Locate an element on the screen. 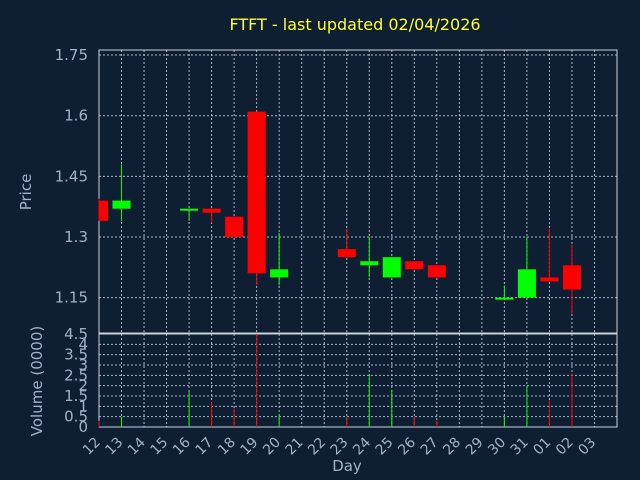 This screenshot has height=480, width=640. volume-y-tick-label: 3.5 is located at coordinates (76, 355).